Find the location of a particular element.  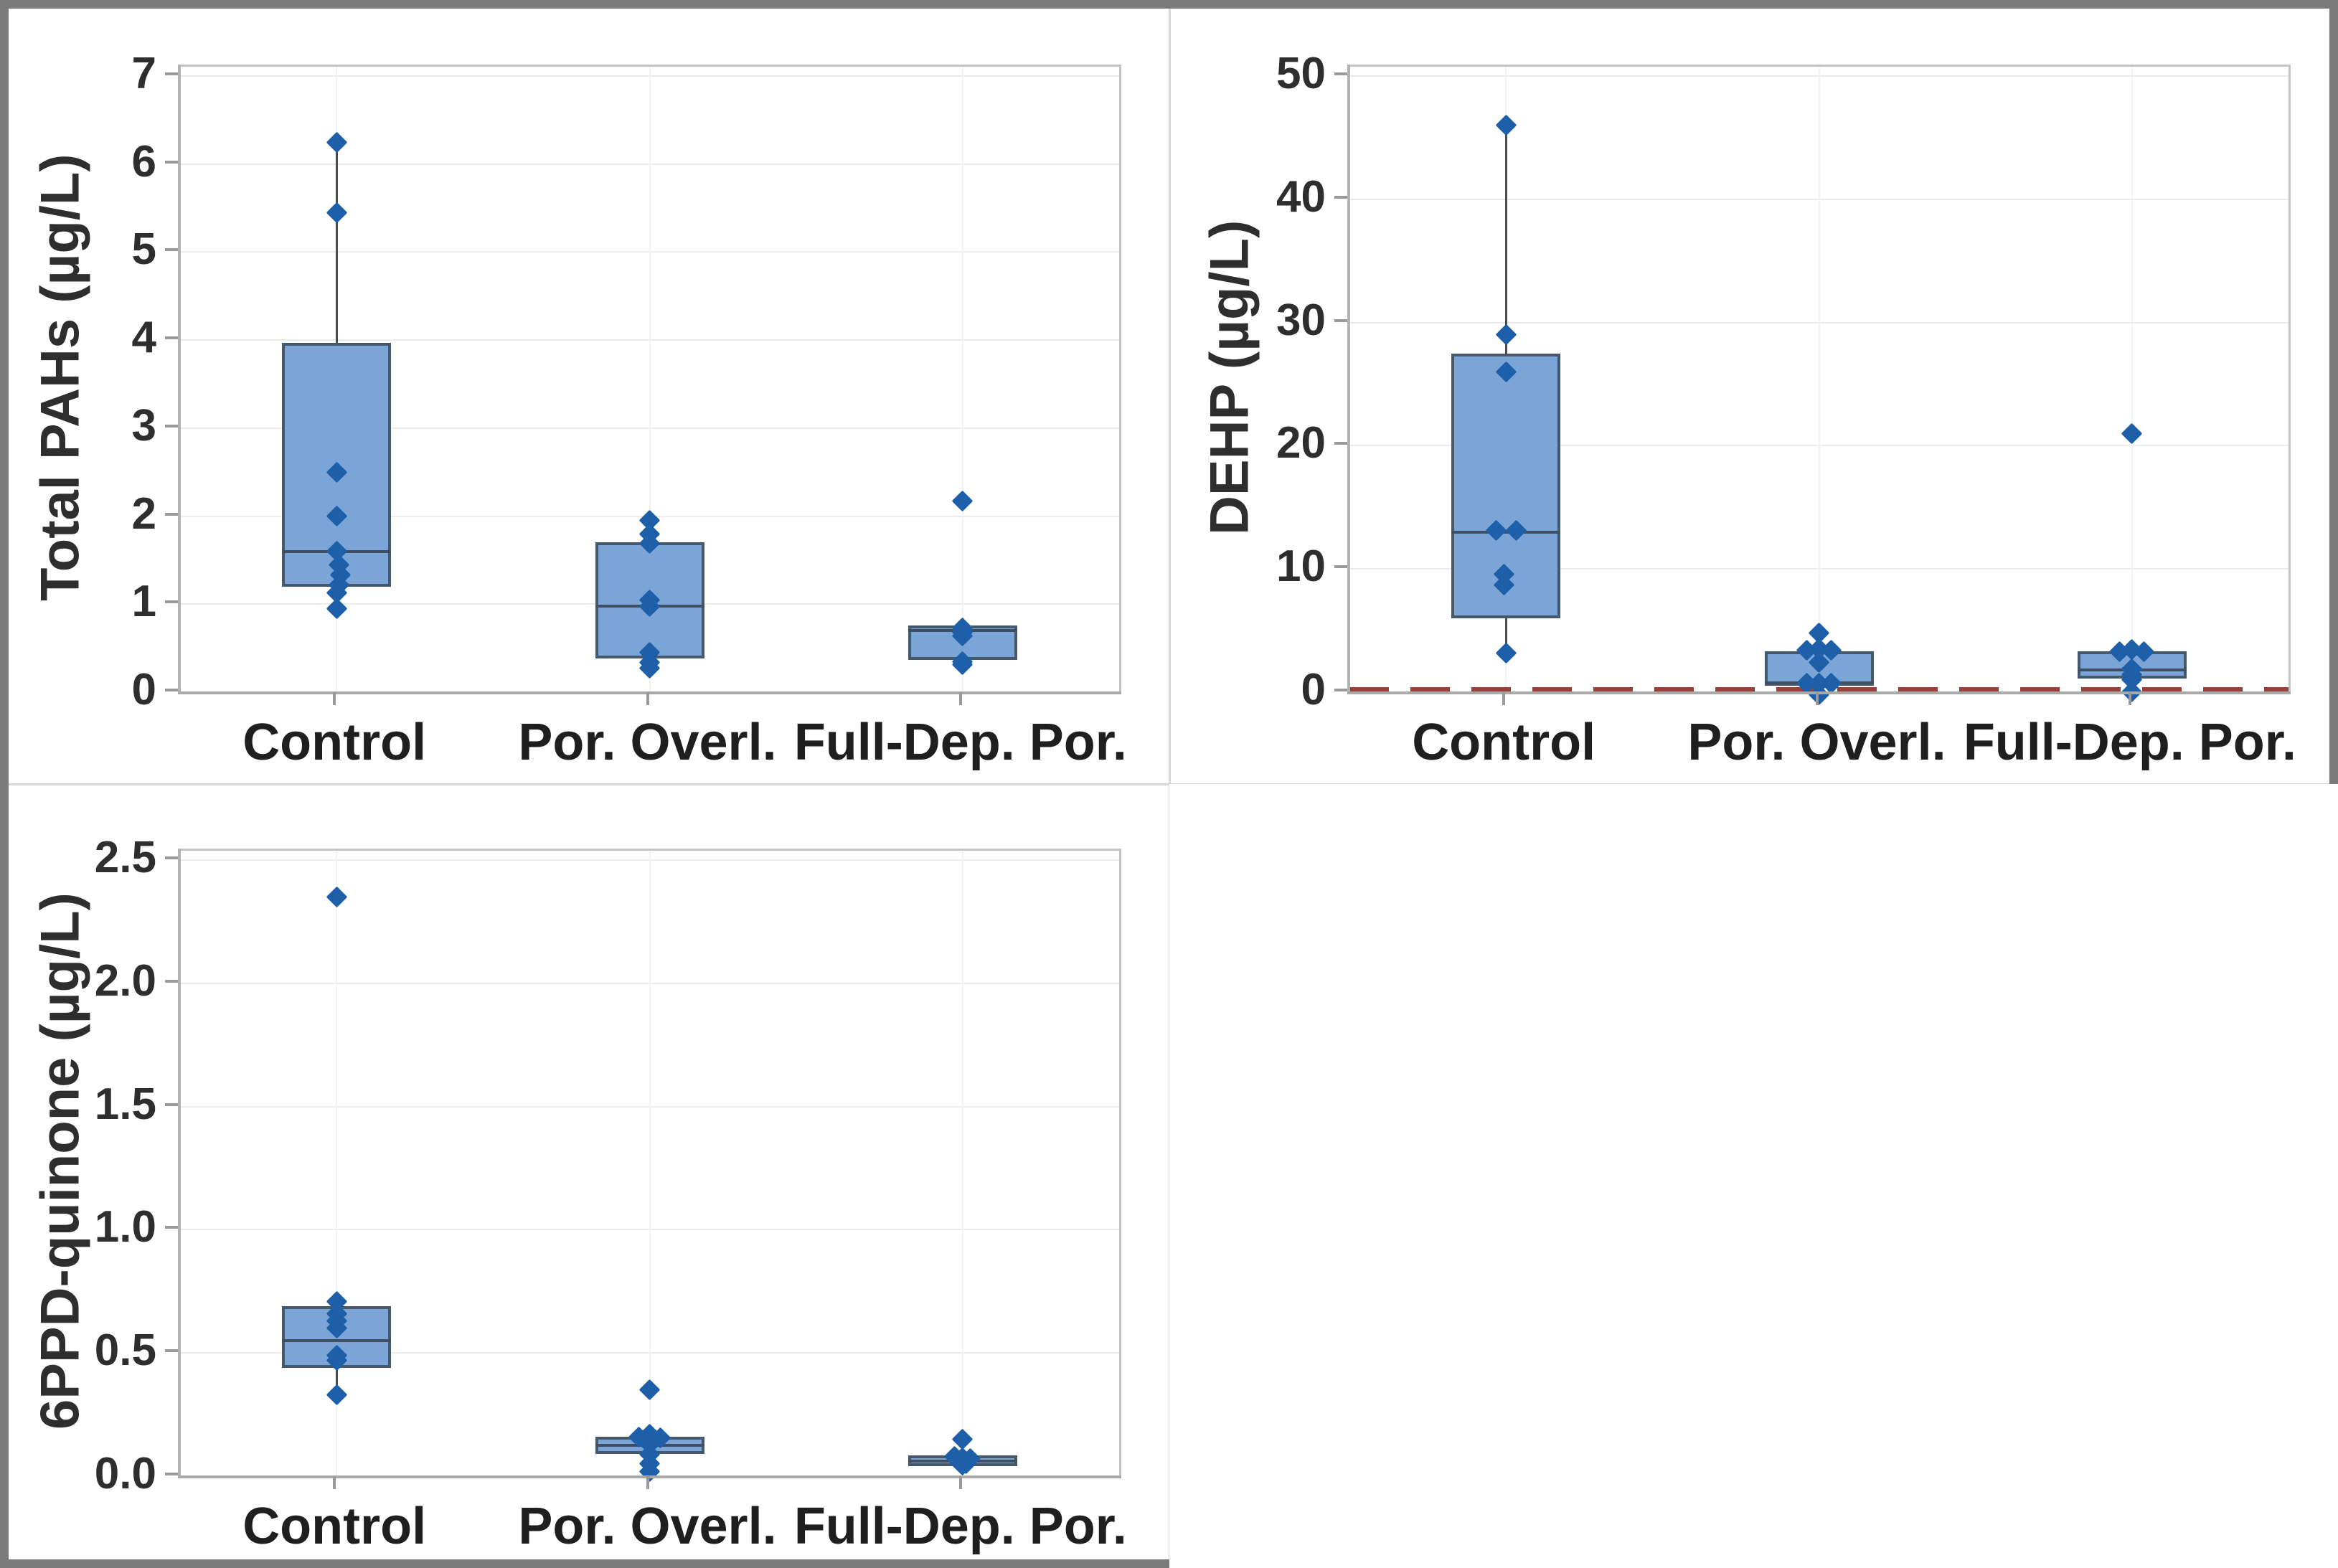

y-tick-label: 1.5 is located at coordinates (125, 1104).